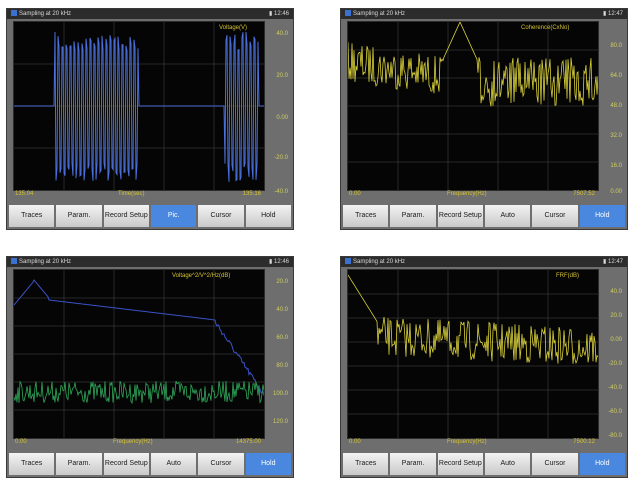  Describe the element at coordinates (150, 262) in the screenshot. I see `status-bar: Sampling at 20 kHz ▮ 12:46` at that location.